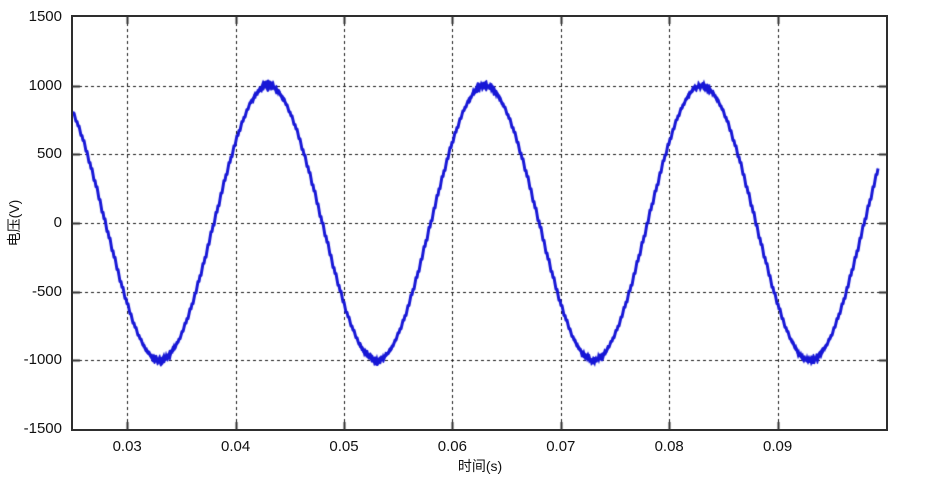  Describe the element at coordinates (42, 360) in the screenshot. I see `y-tick-label: -1000` at that location.